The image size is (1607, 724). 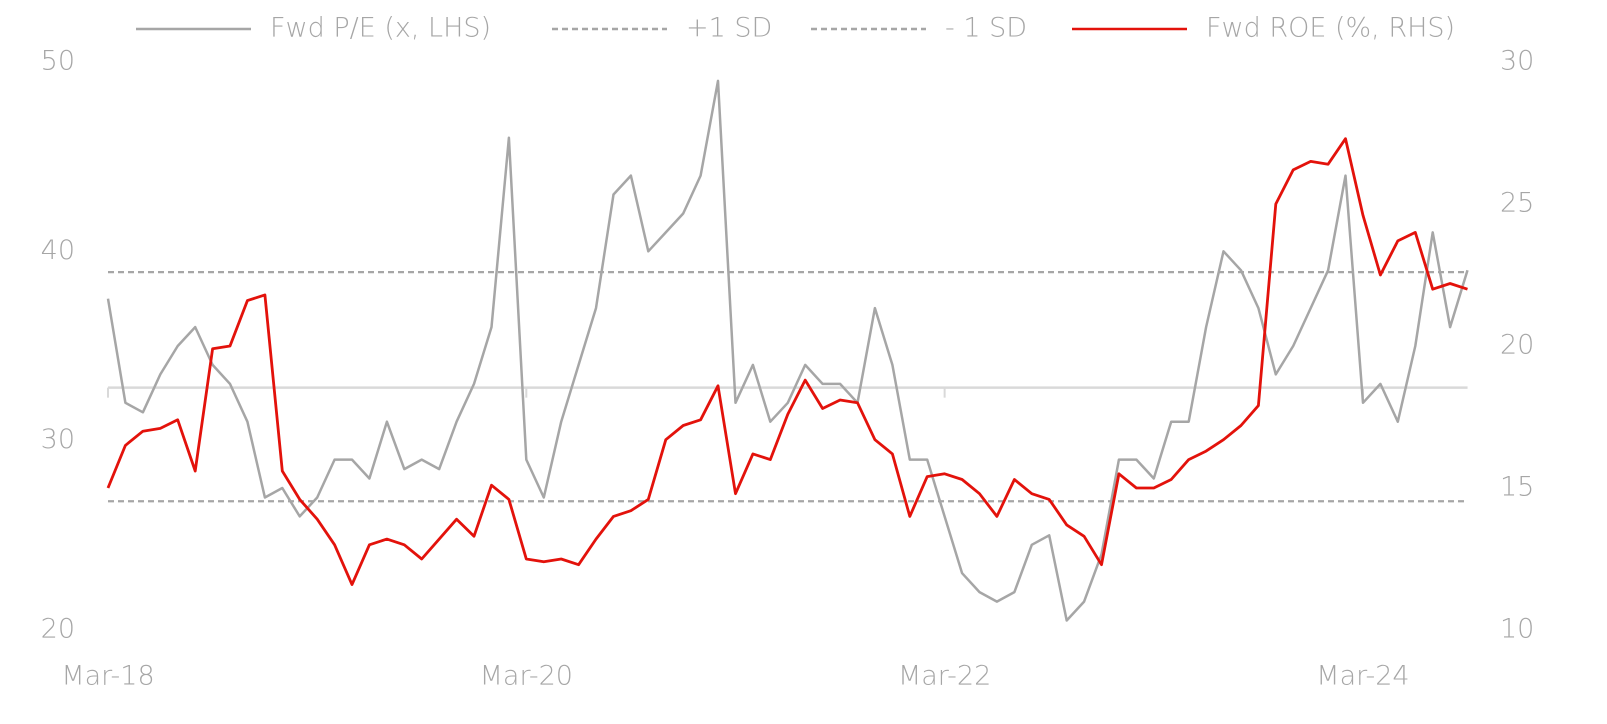 What do you see at coordinates (1517, 629) in the screenshot?
I see `y2-tick-label: 10` at bounding box center [1517, 629].